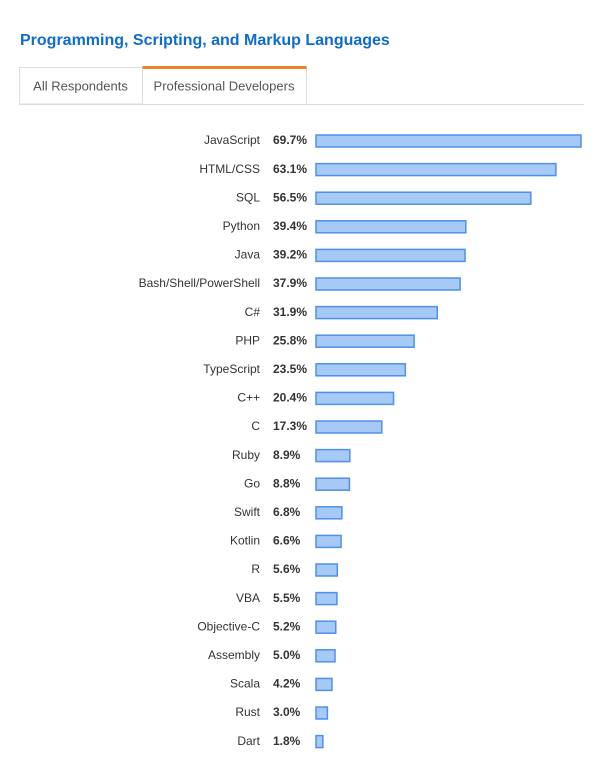  What do you see at coordinates (287, 655) in the screenshot?
I see `value-label: 5.0%` at bounding box center [287, 655].